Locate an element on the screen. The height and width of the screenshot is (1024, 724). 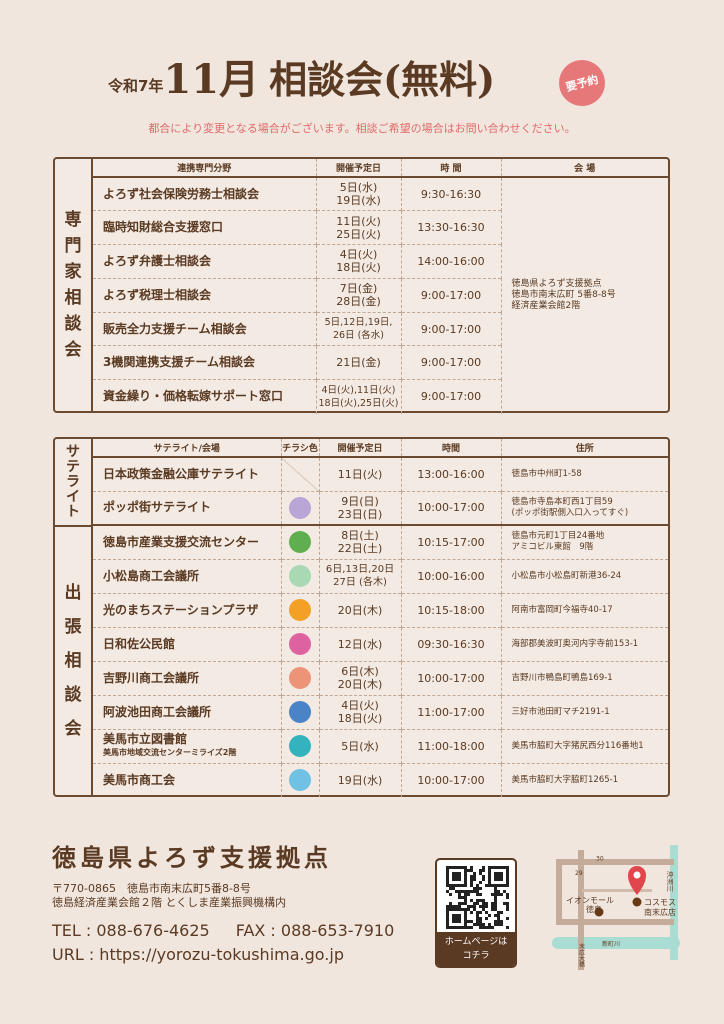
consultation-time: 13:00-16:00 is located at coordinates (450, 473).